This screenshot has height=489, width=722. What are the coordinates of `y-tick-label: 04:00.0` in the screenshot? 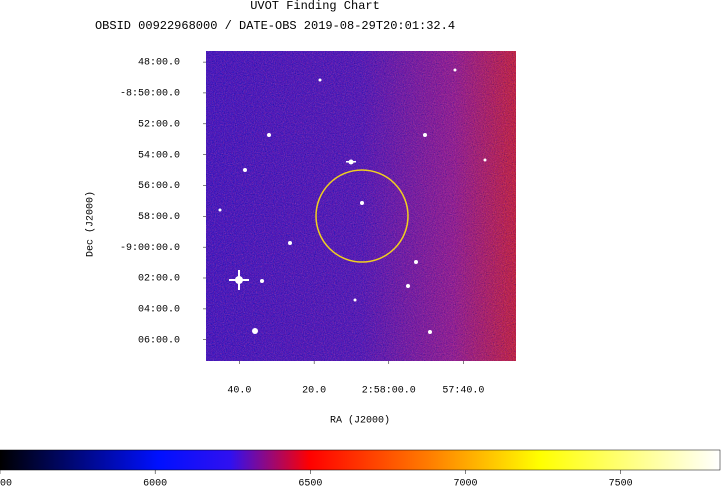 It's located at (159, 310).